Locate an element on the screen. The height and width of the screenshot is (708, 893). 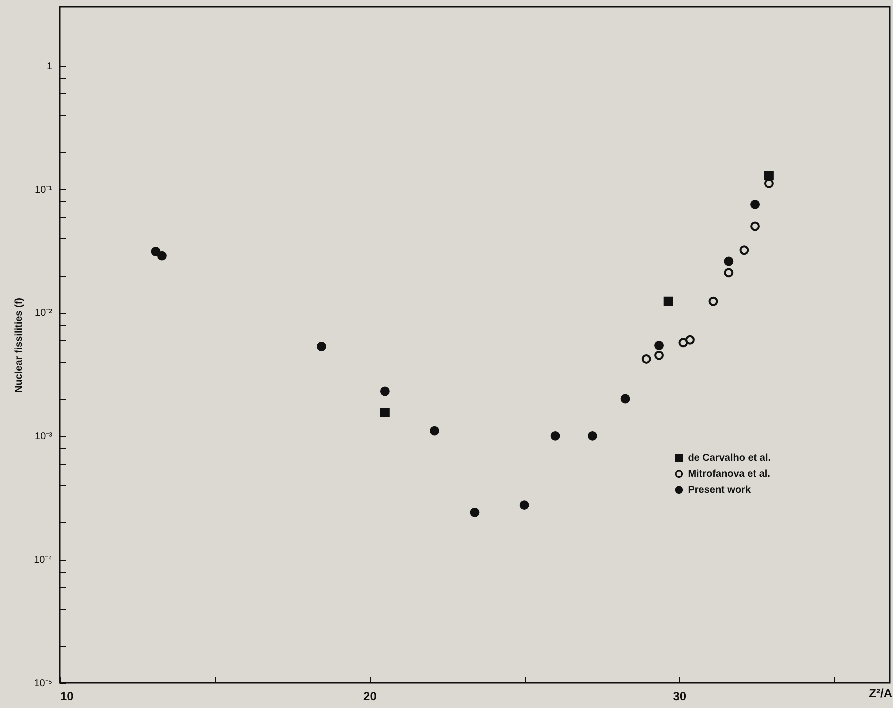
y-tick-label: 1 is located at coordinates (49, 66).